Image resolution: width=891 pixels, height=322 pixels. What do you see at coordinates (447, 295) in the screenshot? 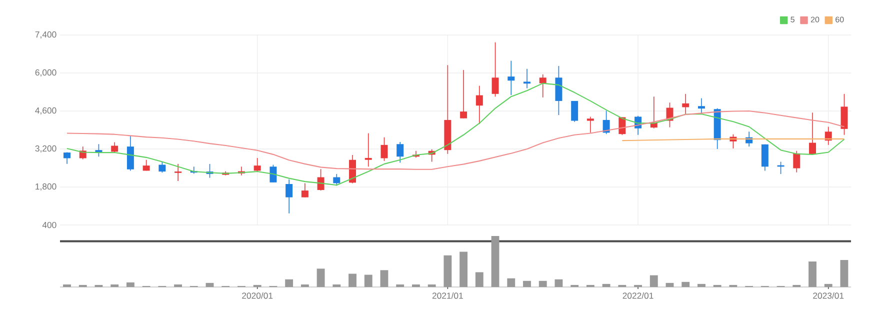
I see `x-tick-label: 2021/01` at bounding box center [447, 295].